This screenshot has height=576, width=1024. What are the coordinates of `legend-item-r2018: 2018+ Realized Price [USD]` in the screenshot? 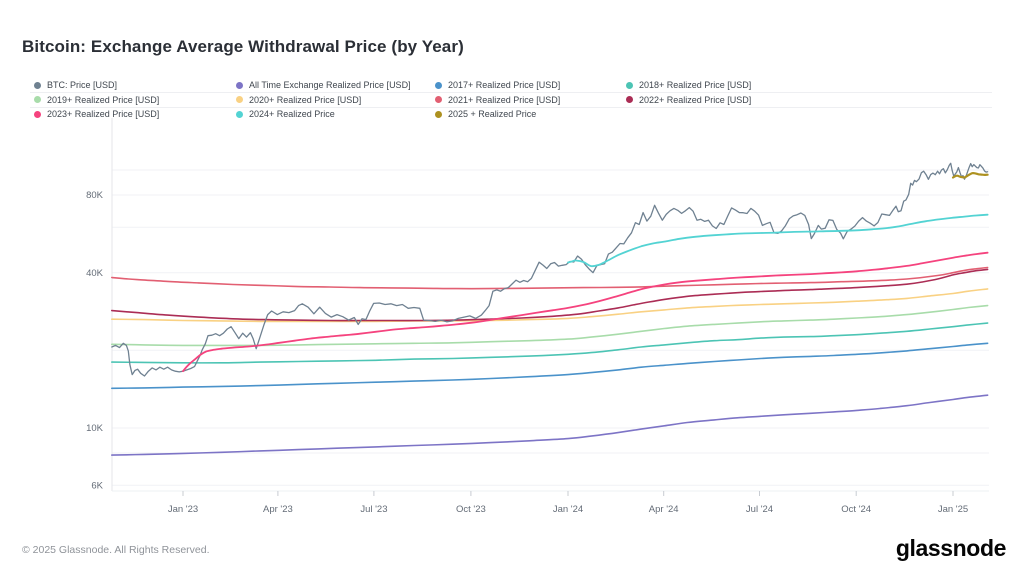 It's located at (688, 85).